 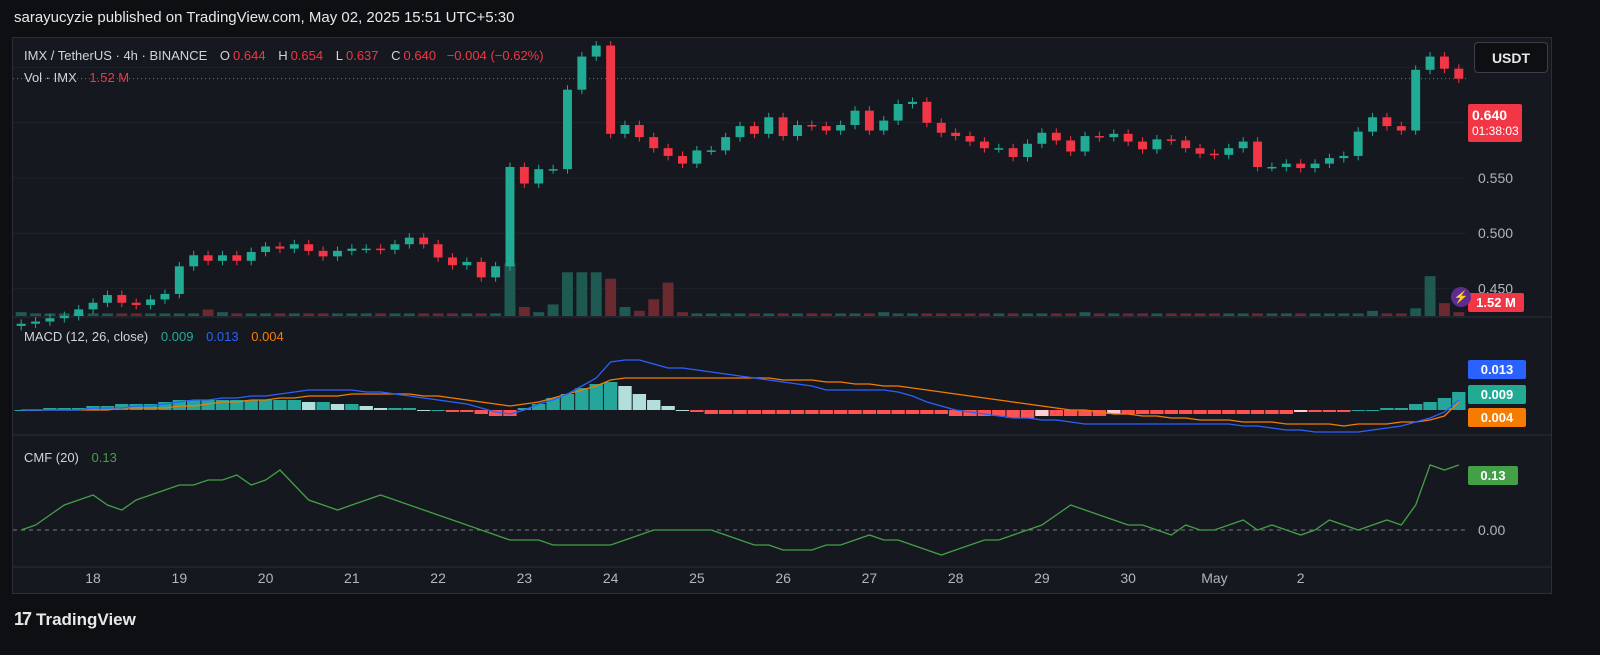 What do you see at coordinates (1511, 57) in the screenshot?
I see `currency-unit-button: USDT` at bounding box center [1511, 57].